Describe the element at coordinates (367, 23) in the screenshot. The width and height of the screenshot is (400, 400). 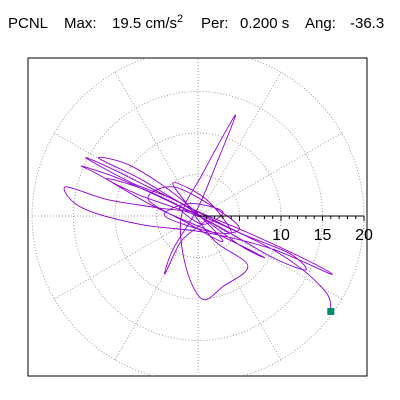
I see `angle-value: -36.3` at that location.